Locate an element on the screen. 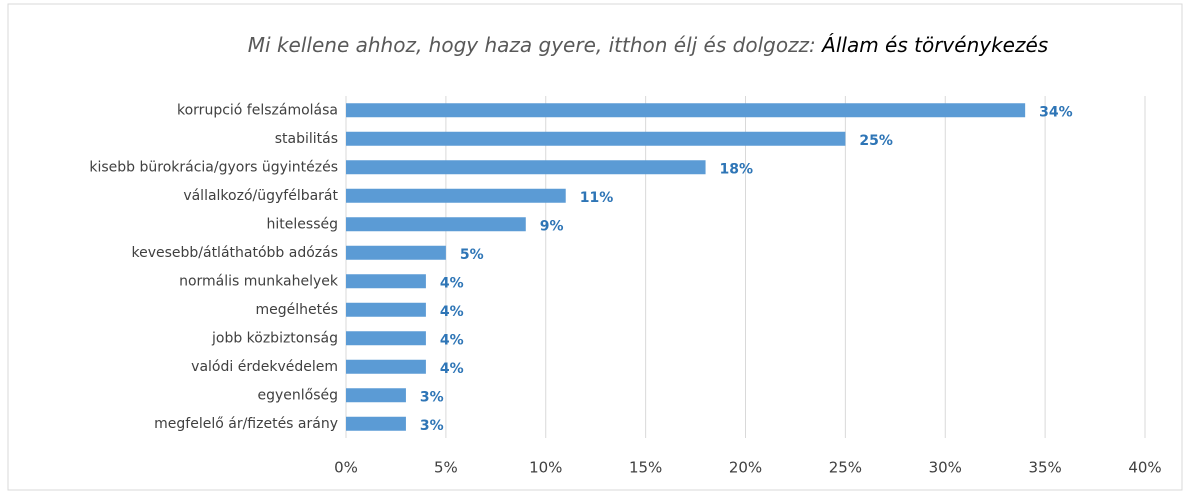  y-tick-label: egyenlőség is located at coordinates (297, 395).